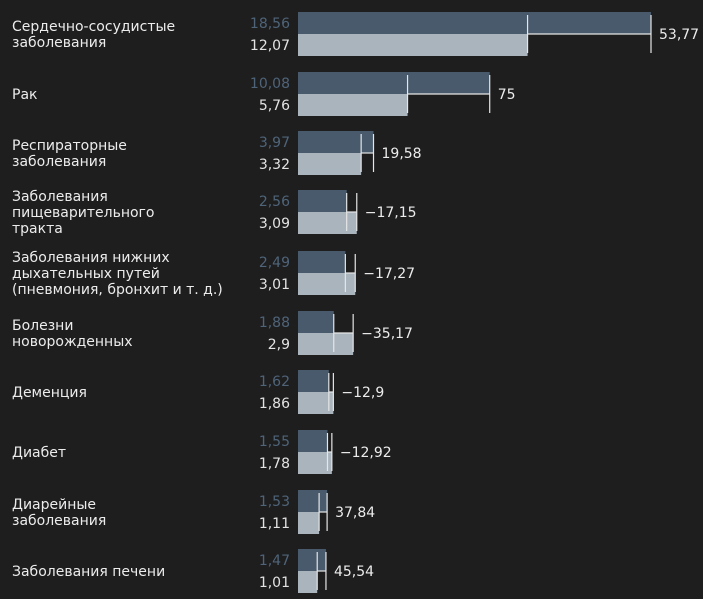  I want to click on category-label: Диарейные, so click(54, 505).